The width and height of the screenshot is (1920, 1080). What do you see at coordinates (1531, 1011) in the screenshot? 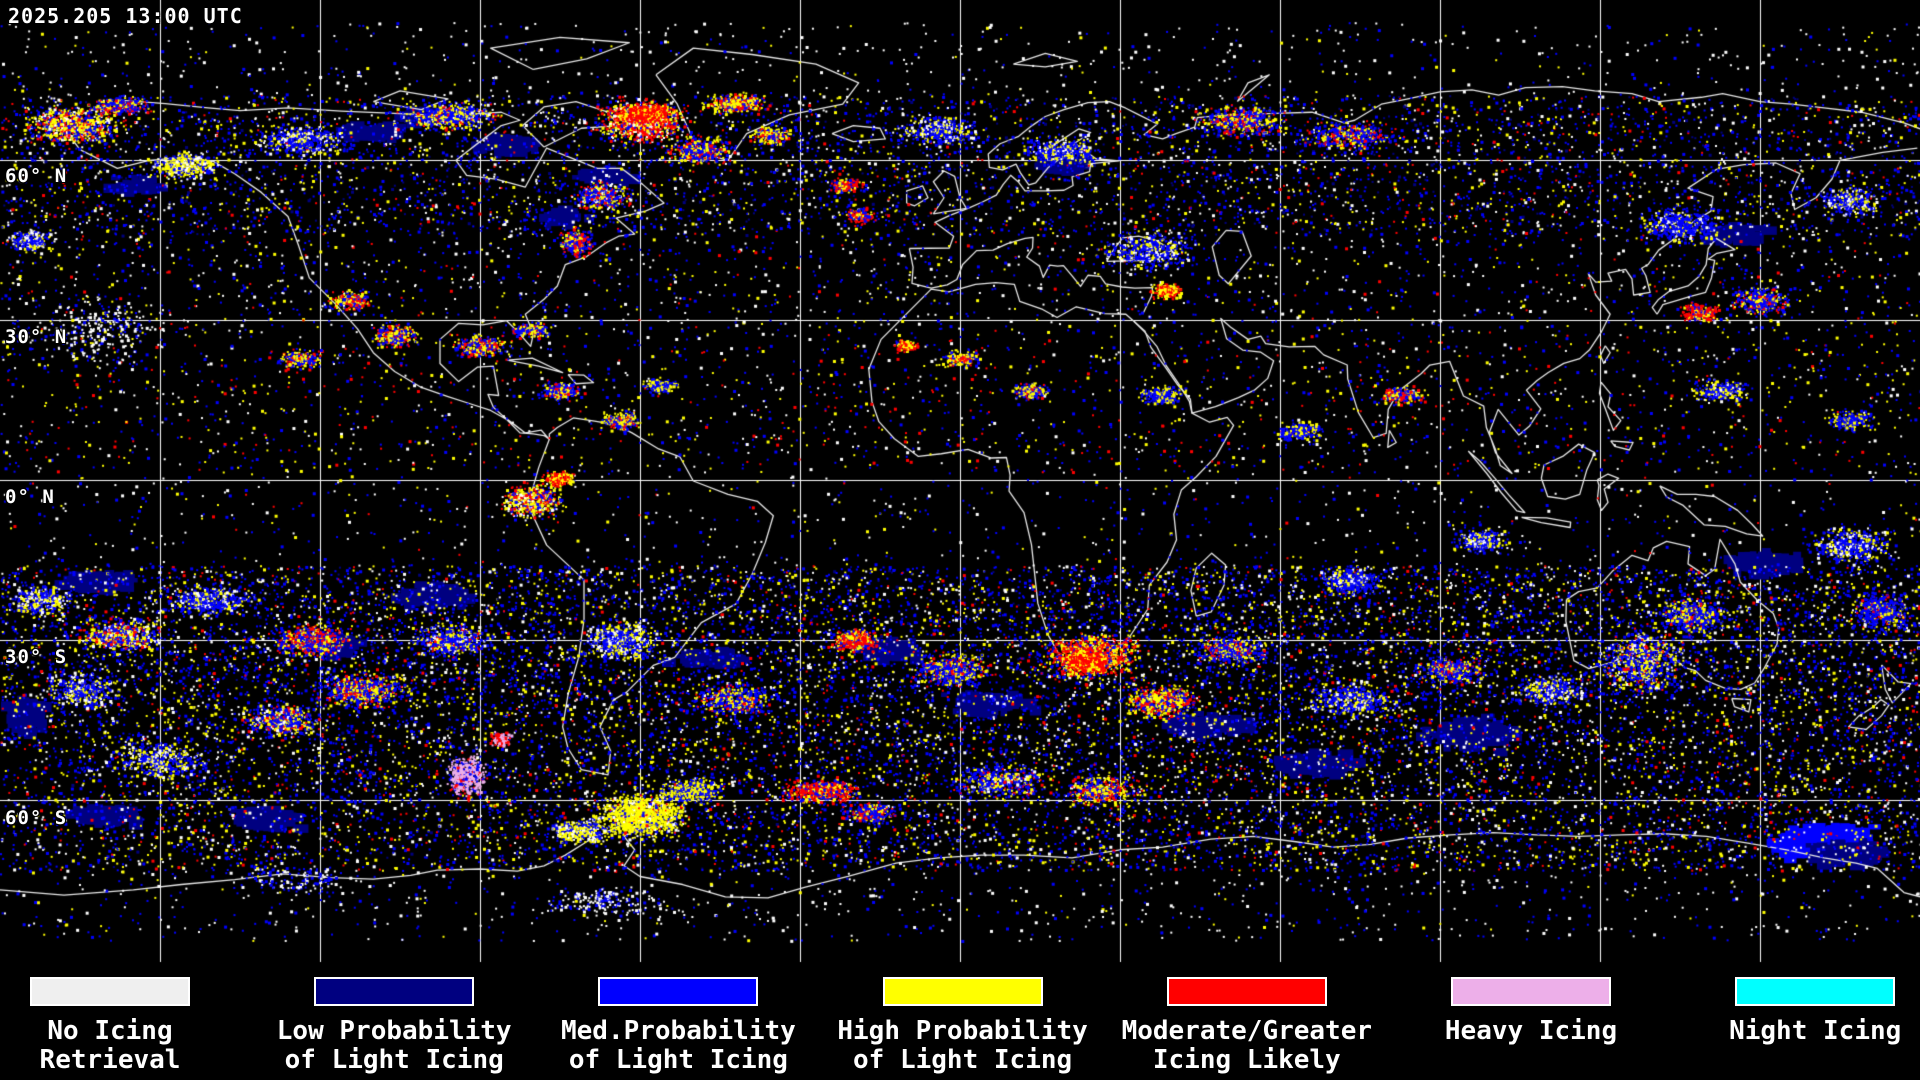
I see `legend-entry: Heavy Icing` at bounding box center [1531, 1011].